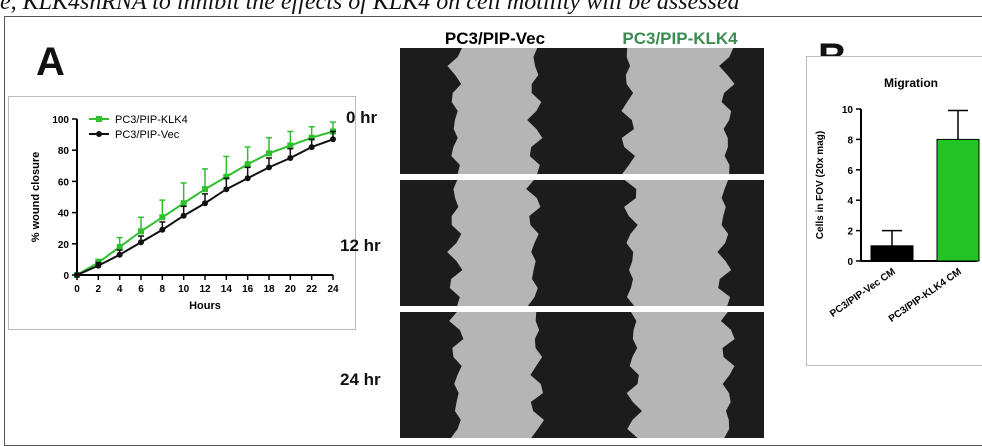 The height and width of the screenshot is (446, 982). I want to click on tile-klk4-24hr, so click(673, 375).